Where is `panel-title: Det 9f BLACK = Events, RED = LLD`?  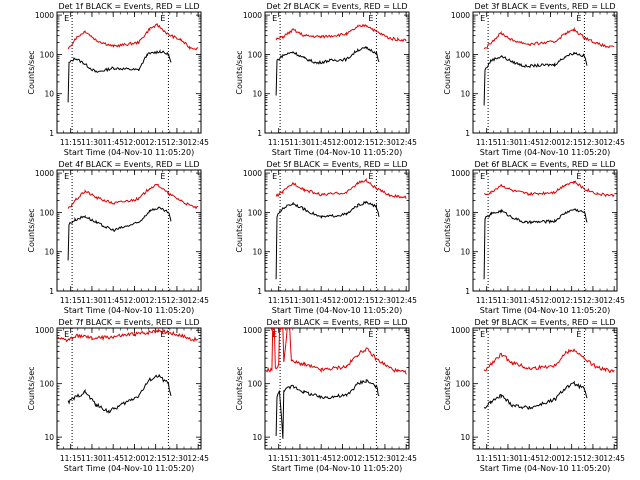
panel-title: Det 9f BLACK = Events, RED = LLD is located at coordinates (544, 322).